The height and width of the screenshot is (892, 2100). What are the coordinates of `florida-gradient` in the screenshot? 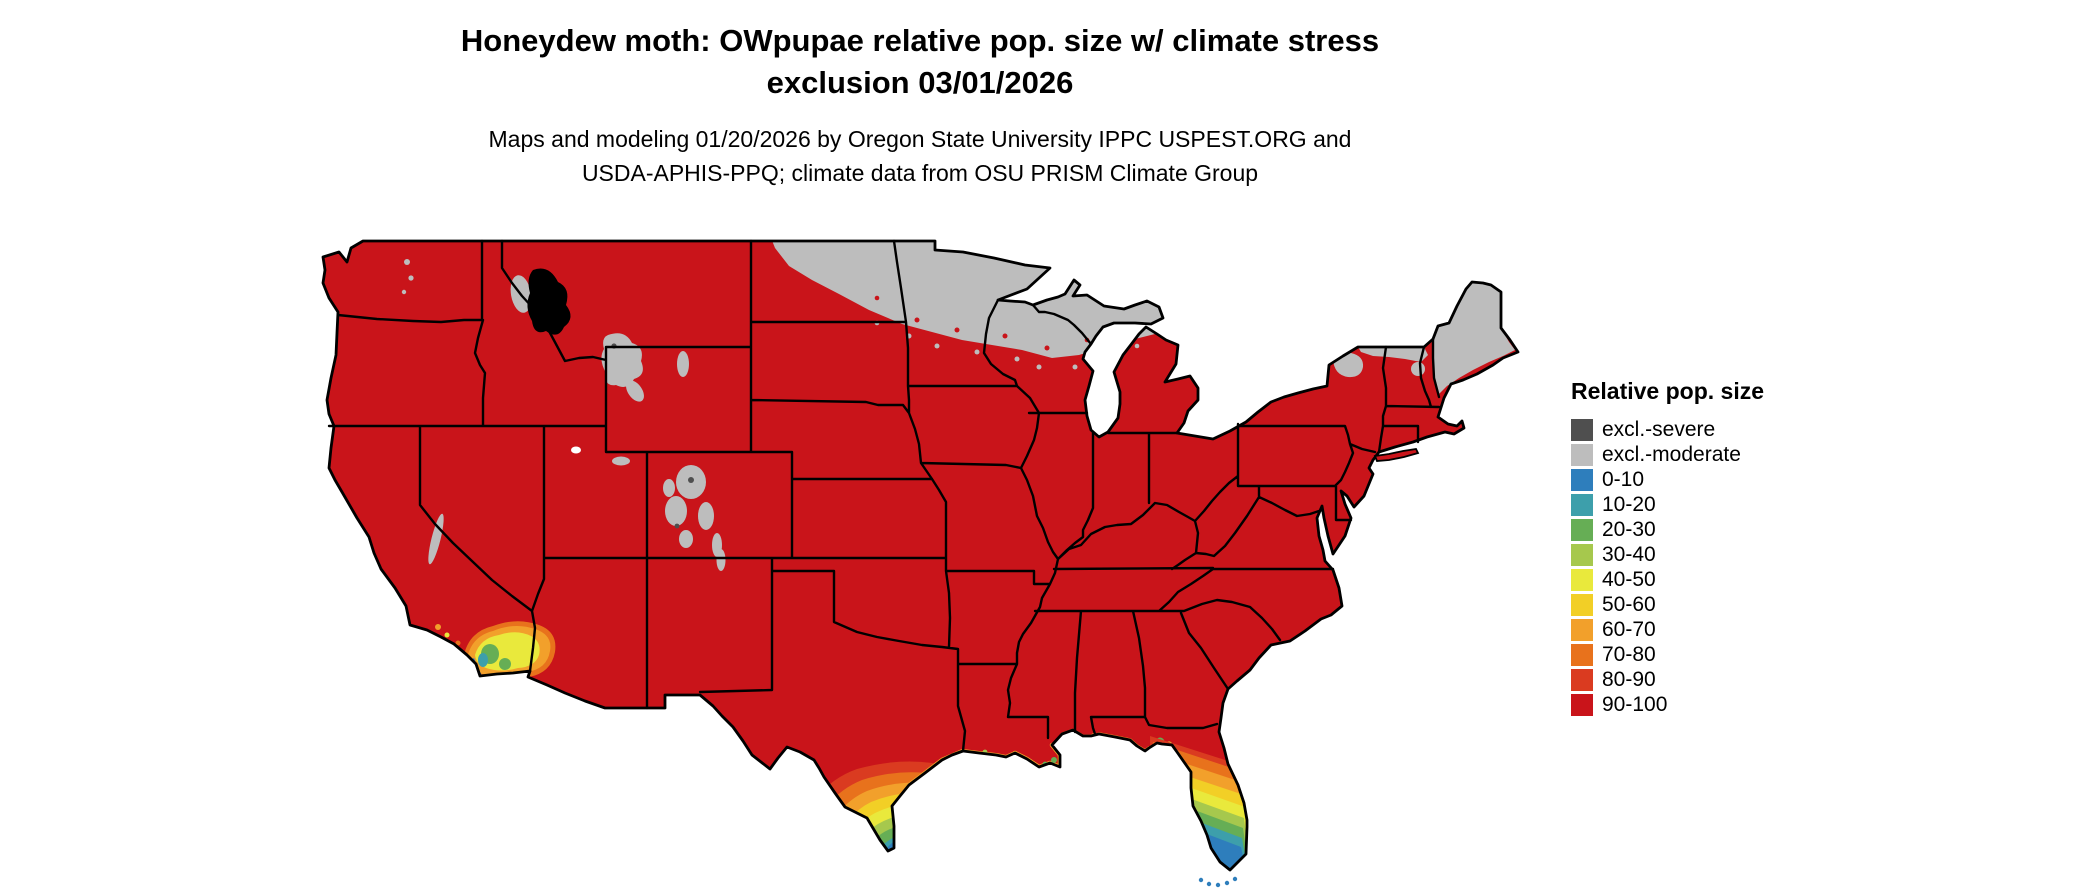 It's located at (1203, 803).